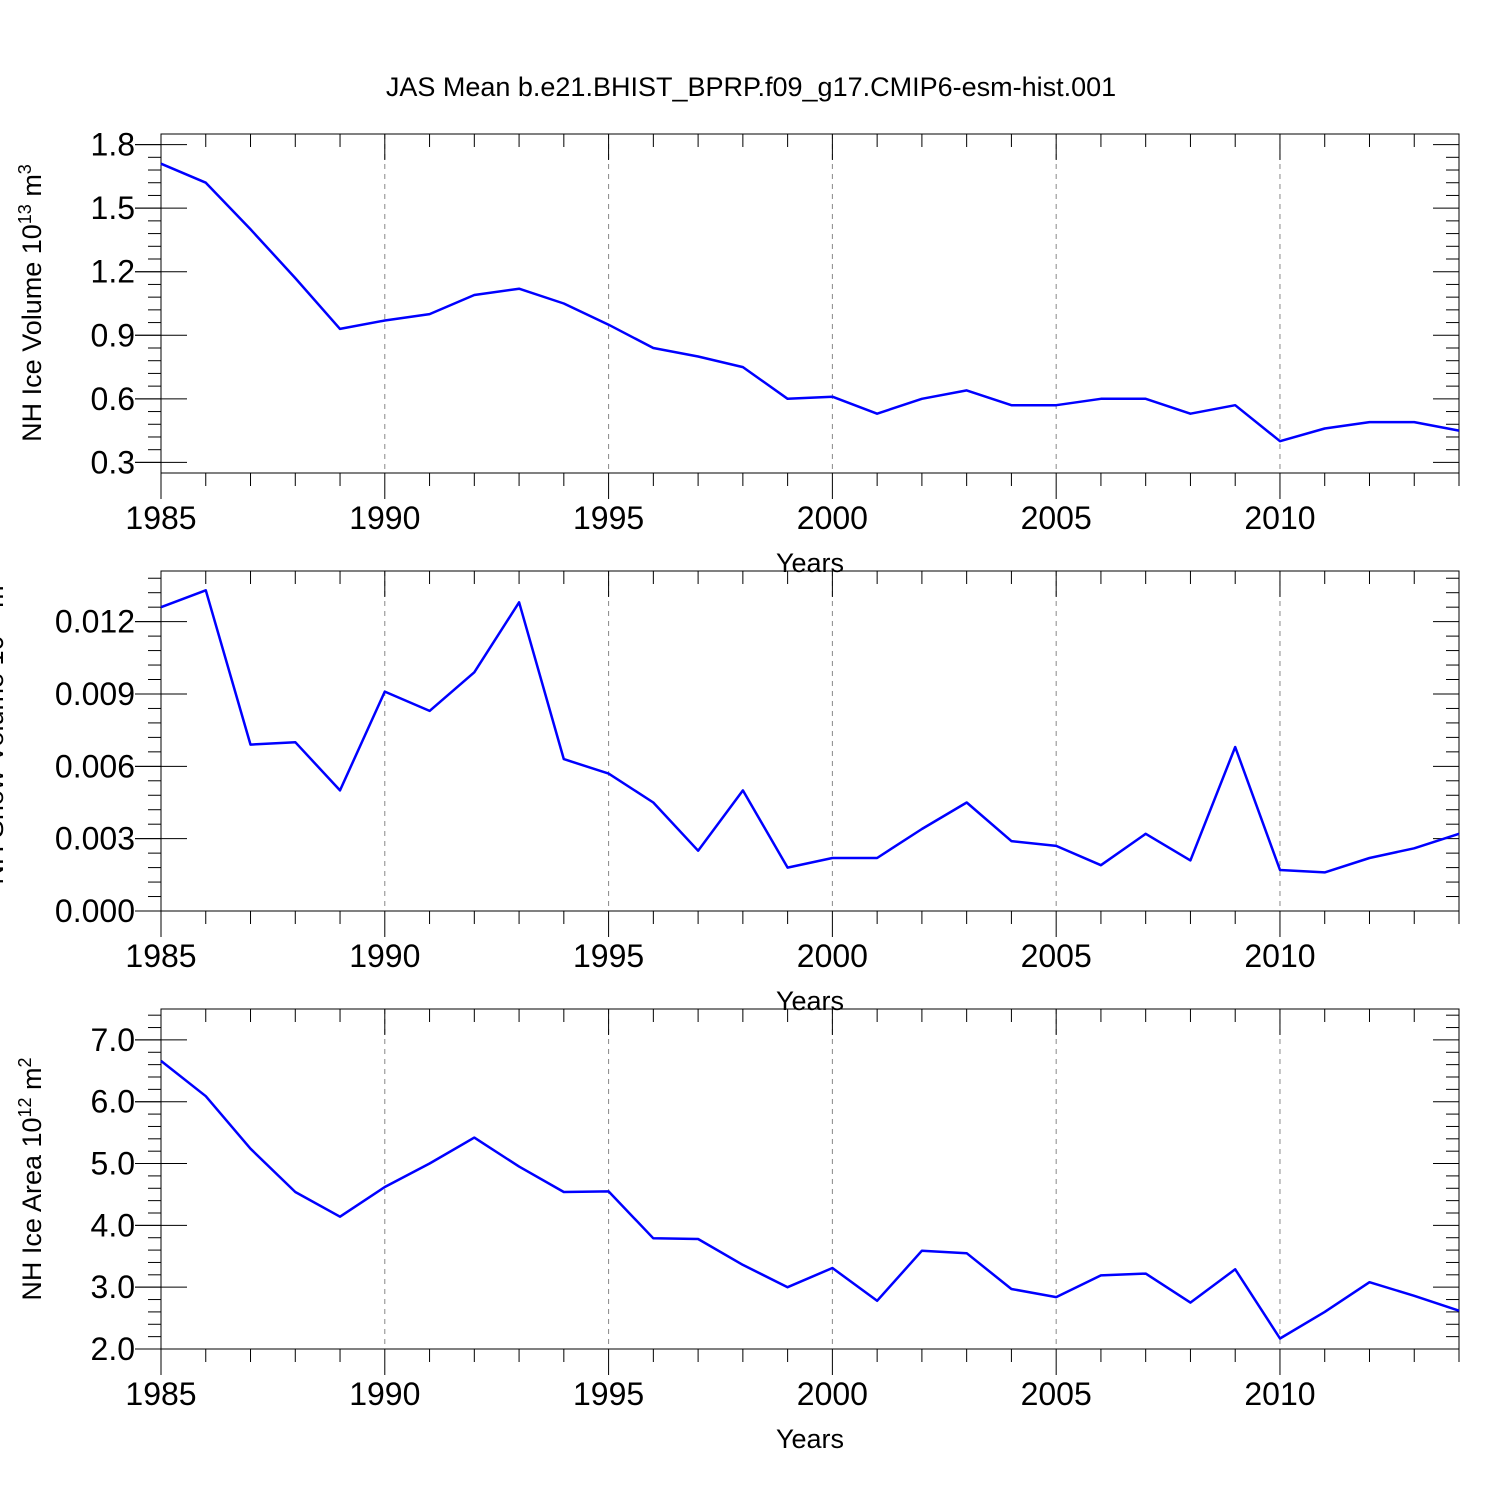  What do you see at coordinates (25, 1062) in the screenshot?
I see `y-axis-label-unit-exponent: 2` at bounding box center [25, 1062].